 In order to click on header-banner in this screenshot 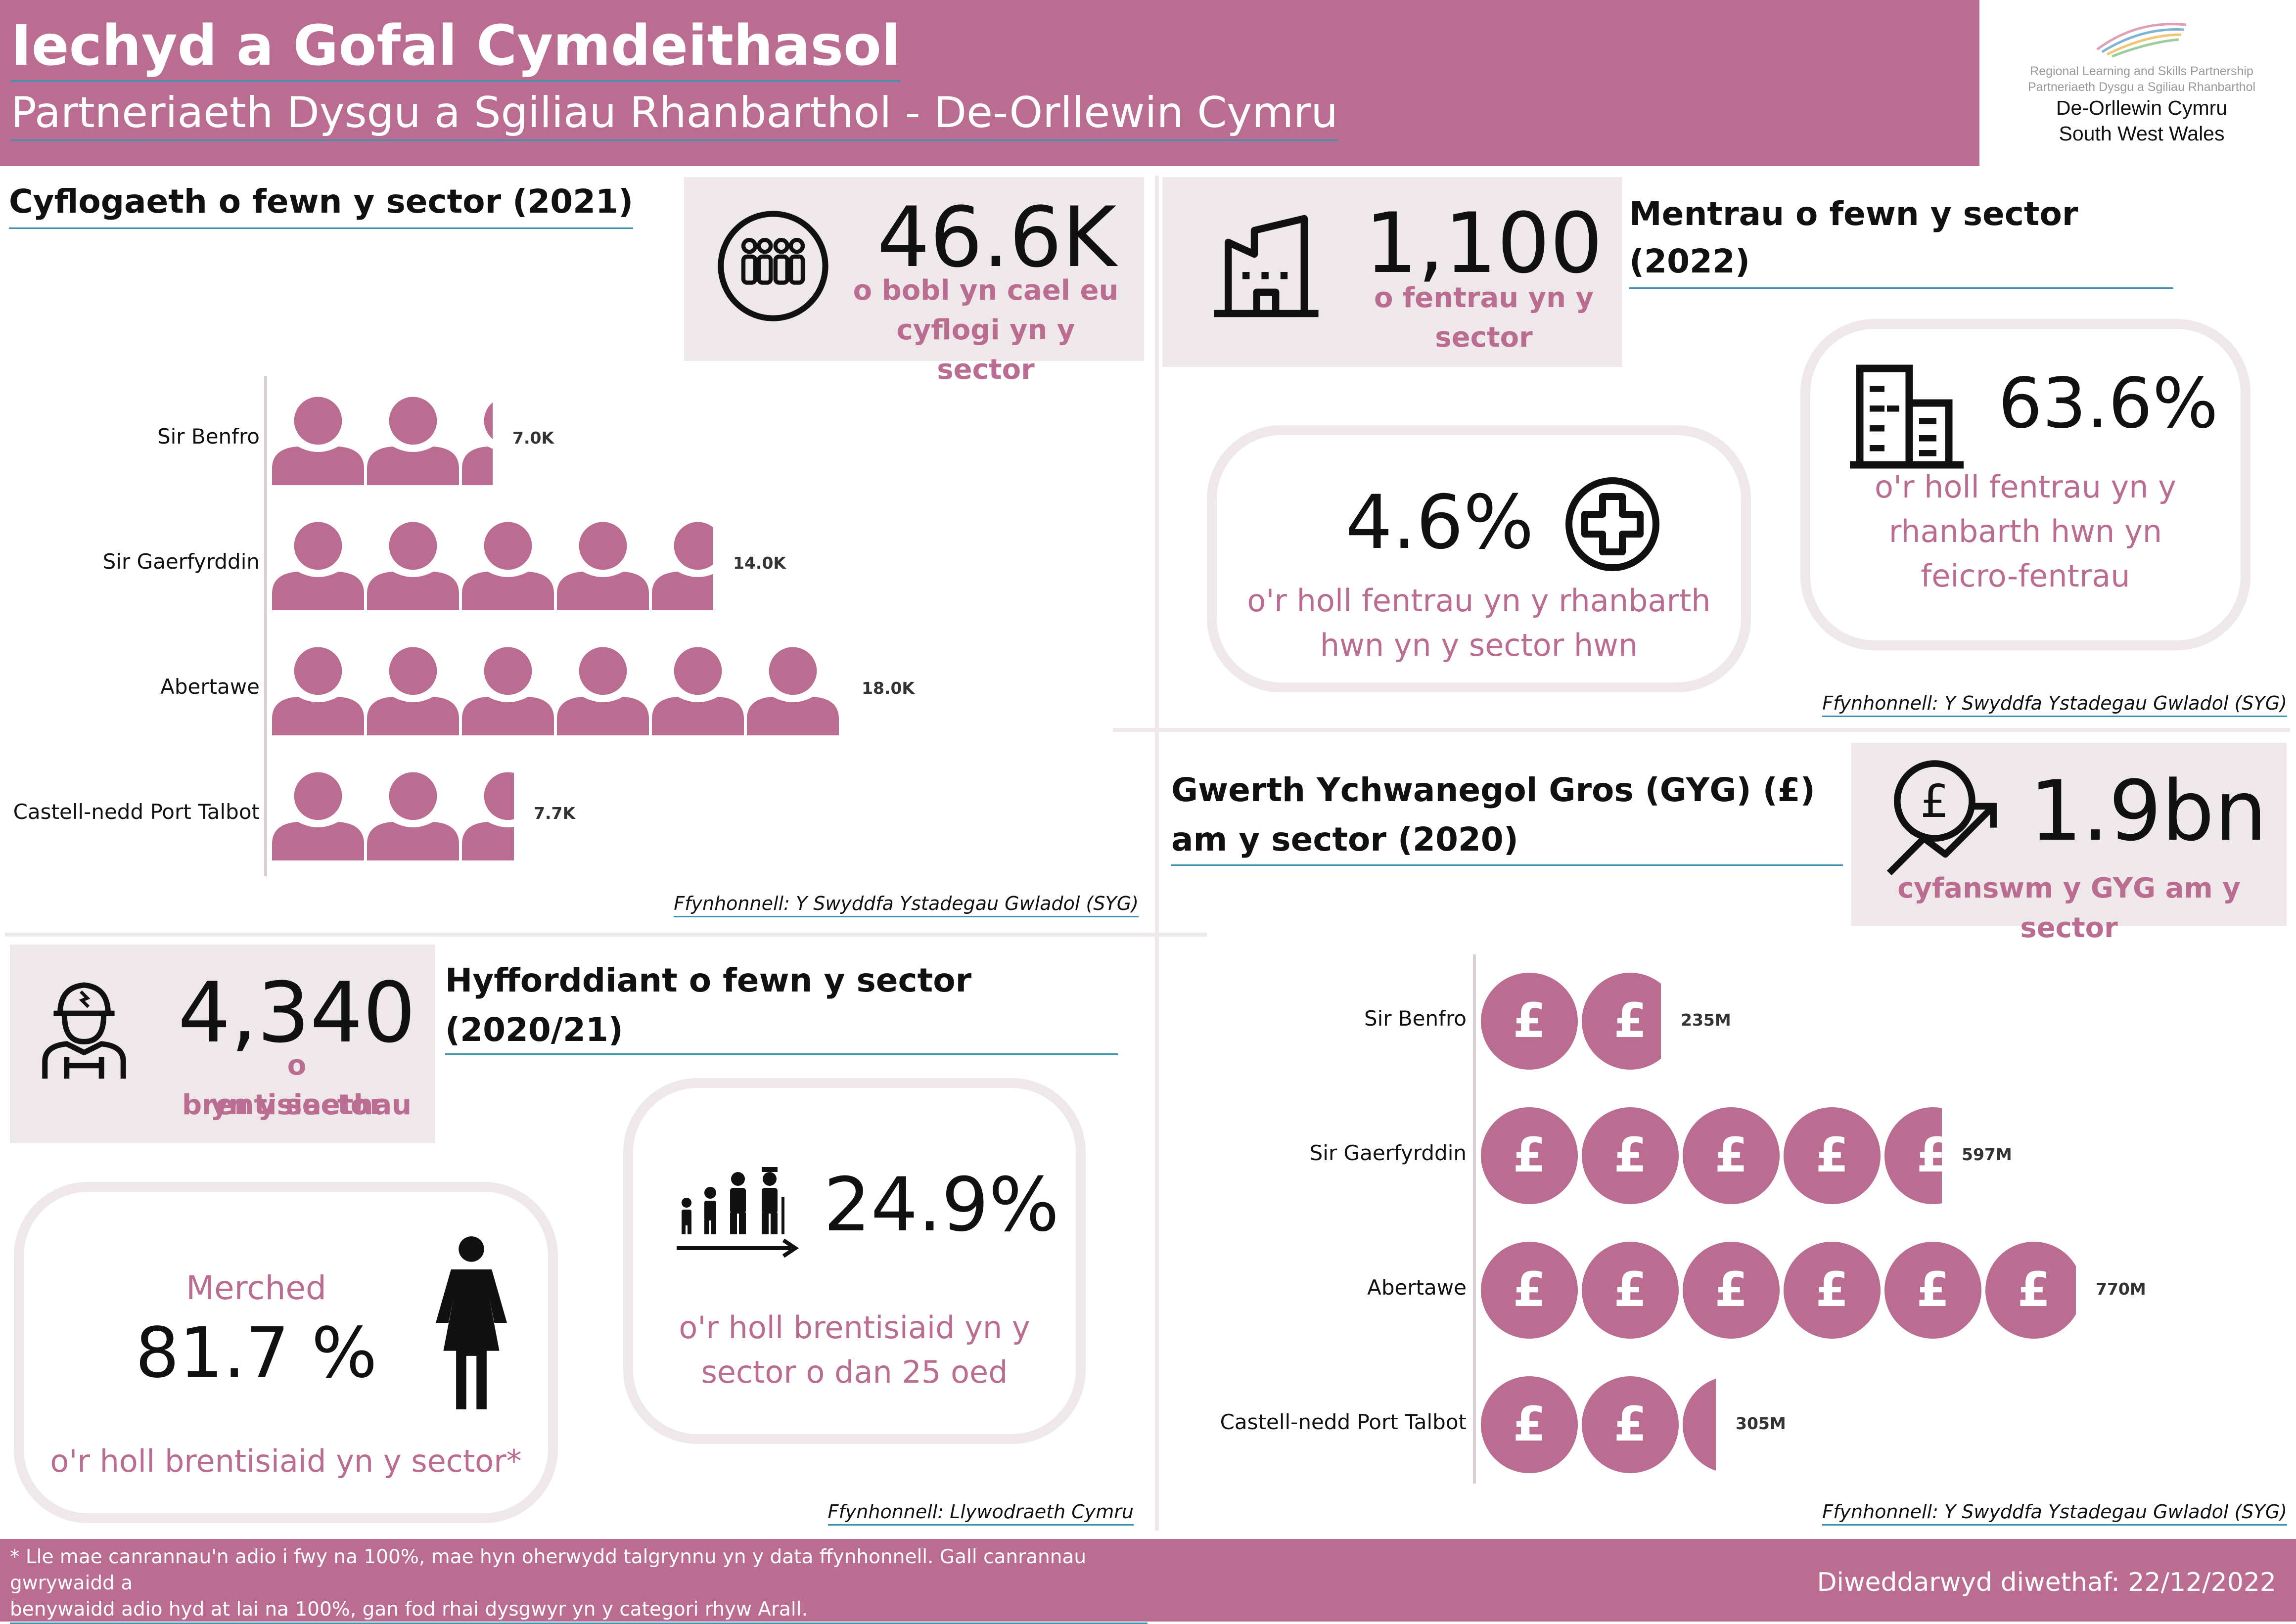, I will do `click(989, 83)`.